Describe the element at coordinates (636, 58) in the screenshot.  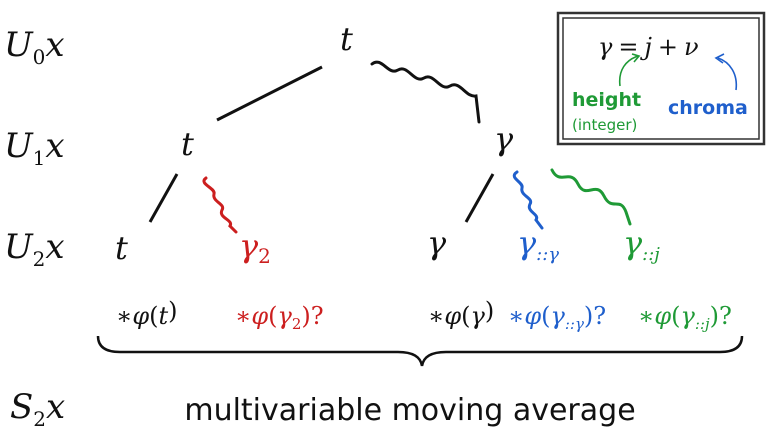
I see `legend-height-arrowhead-icon` at that location.